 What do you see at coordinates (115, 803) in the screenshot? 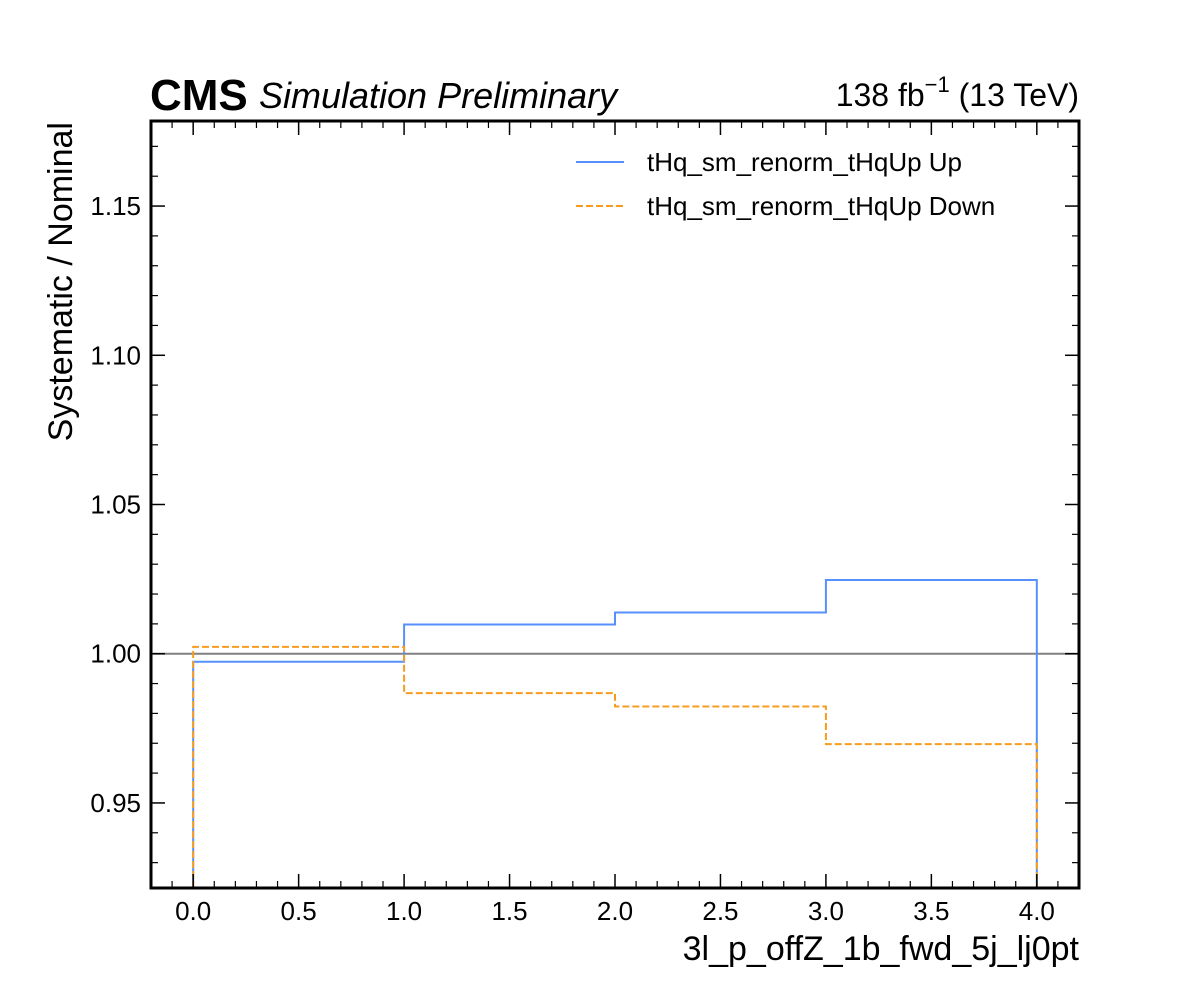
I see `y-tick-label: 0.95` at bounding box center [115, 803].